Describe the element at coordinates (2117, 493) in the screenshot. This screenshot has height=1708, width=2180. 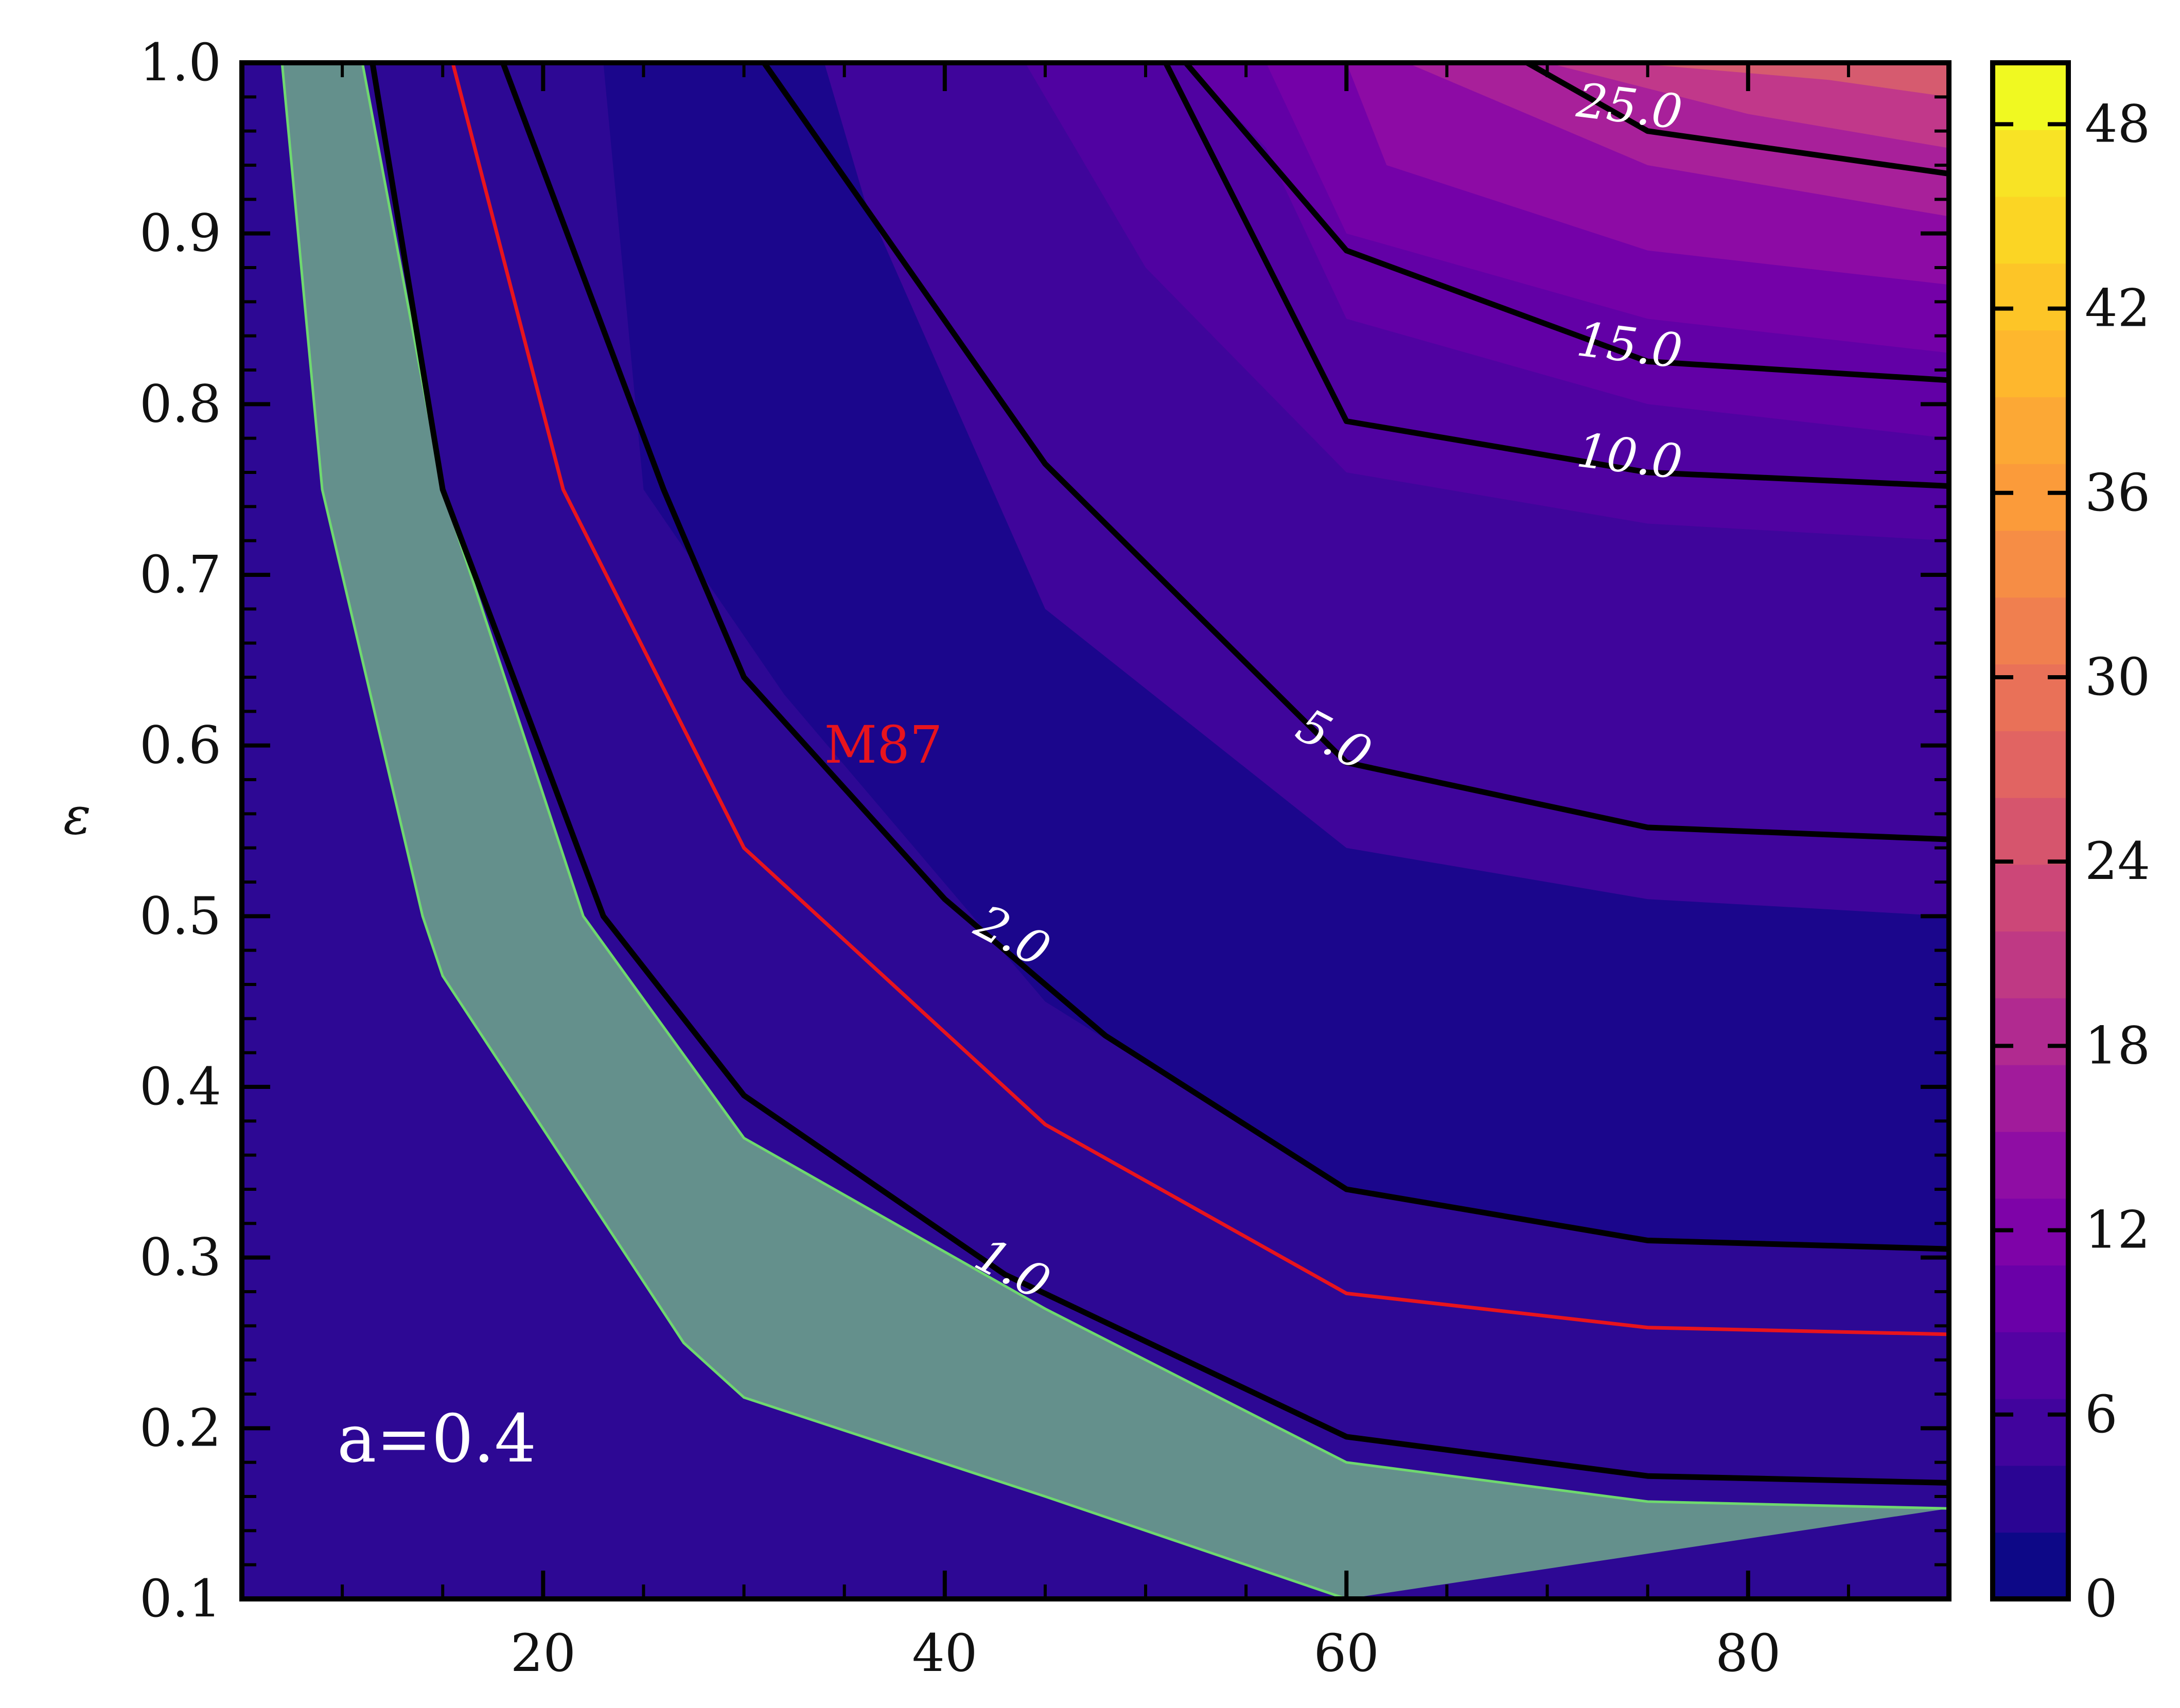
I see `colorbar-tick-label: 36` at that location.